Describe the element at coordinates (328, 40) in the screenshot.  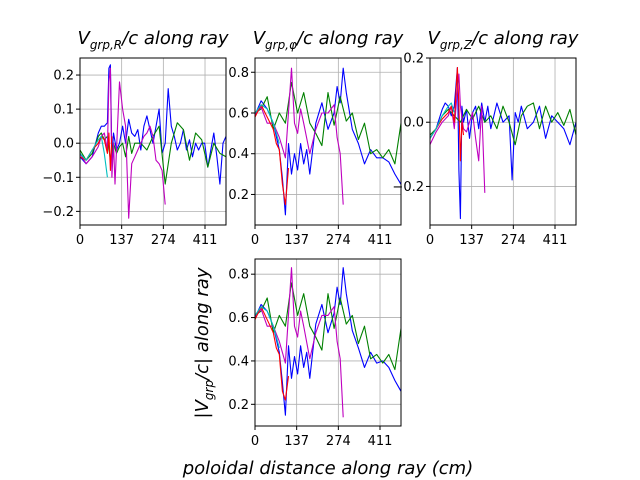
I see `subplot-title: Vgrp,φ/c along ray` at that location.